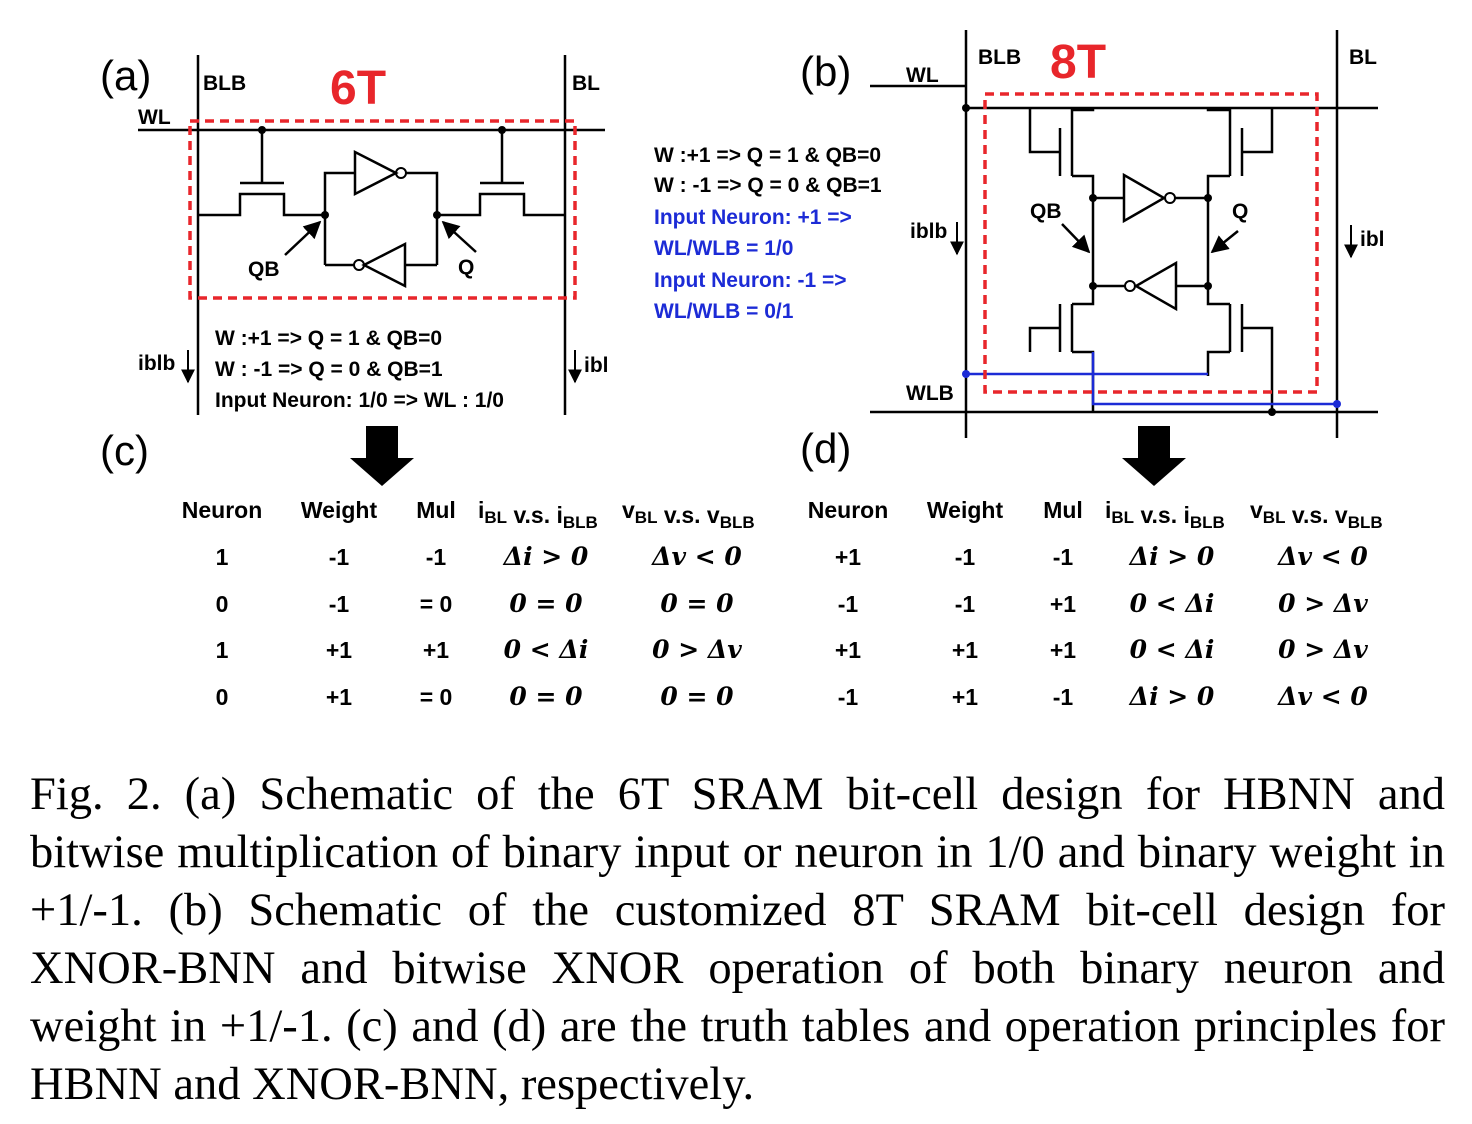  Describe the element at coordinates (124, 450) in the screenshot. I see `panel-c-tag: (c)` at that location.